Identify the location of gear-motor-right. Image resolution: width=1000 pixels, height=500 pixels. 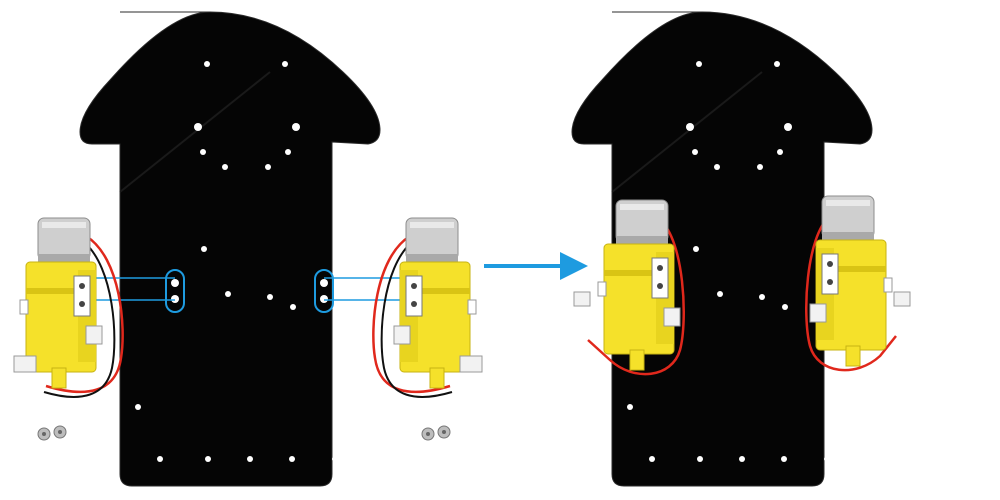
(427, 307).